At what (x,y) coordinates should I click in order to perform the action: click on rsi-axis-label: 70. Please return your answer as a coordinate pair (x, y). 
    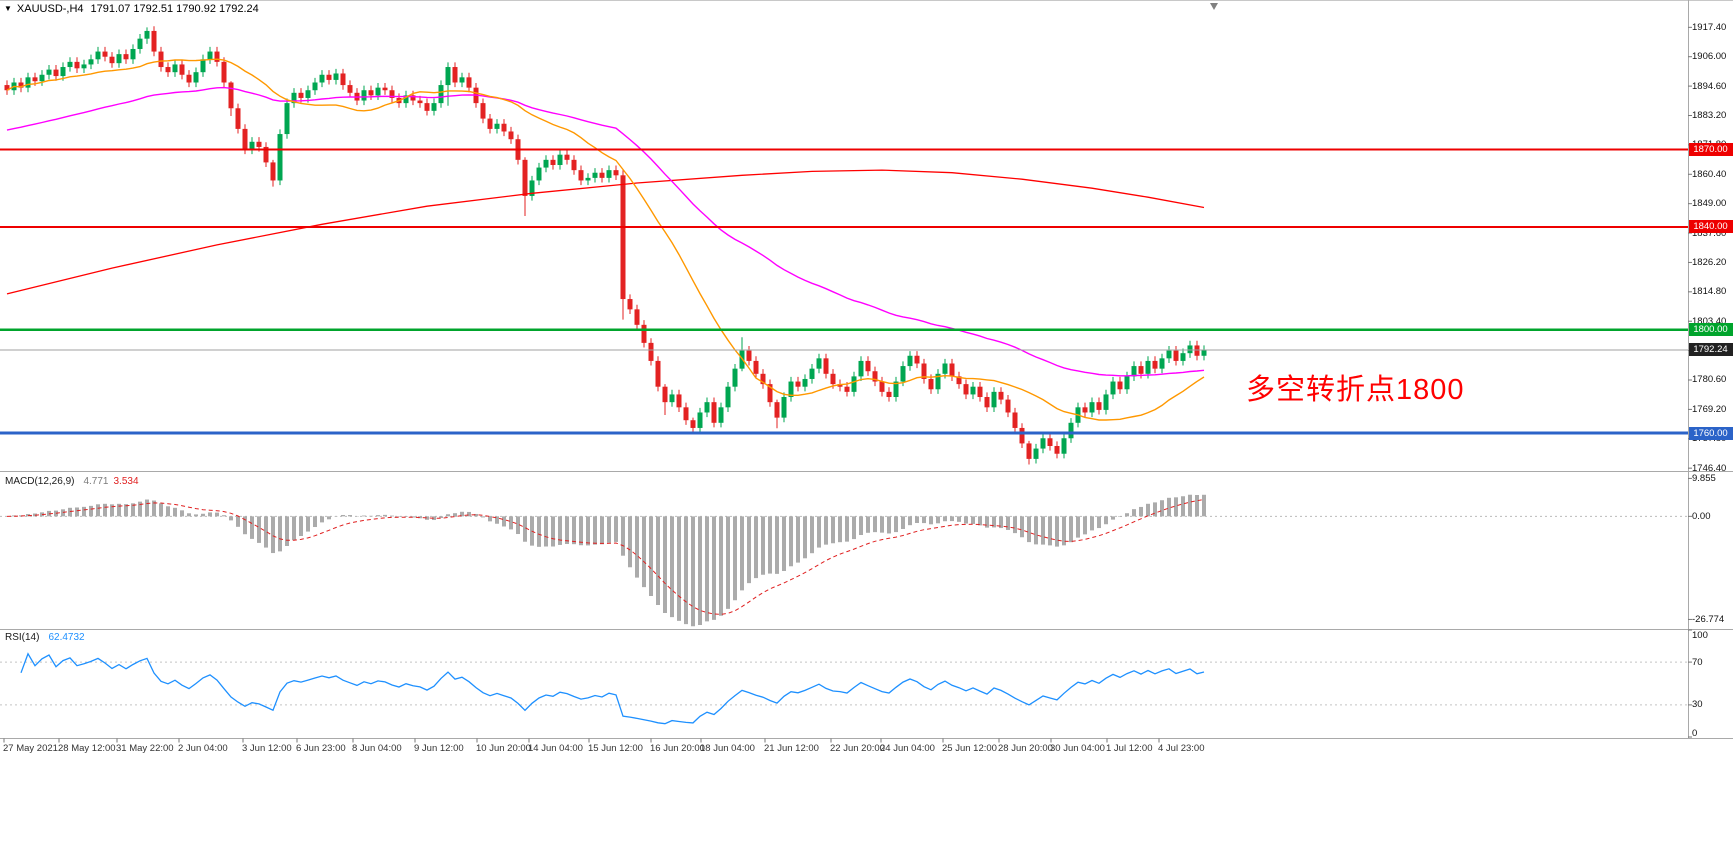
    Looking at the image, I should click on (1697, 662).